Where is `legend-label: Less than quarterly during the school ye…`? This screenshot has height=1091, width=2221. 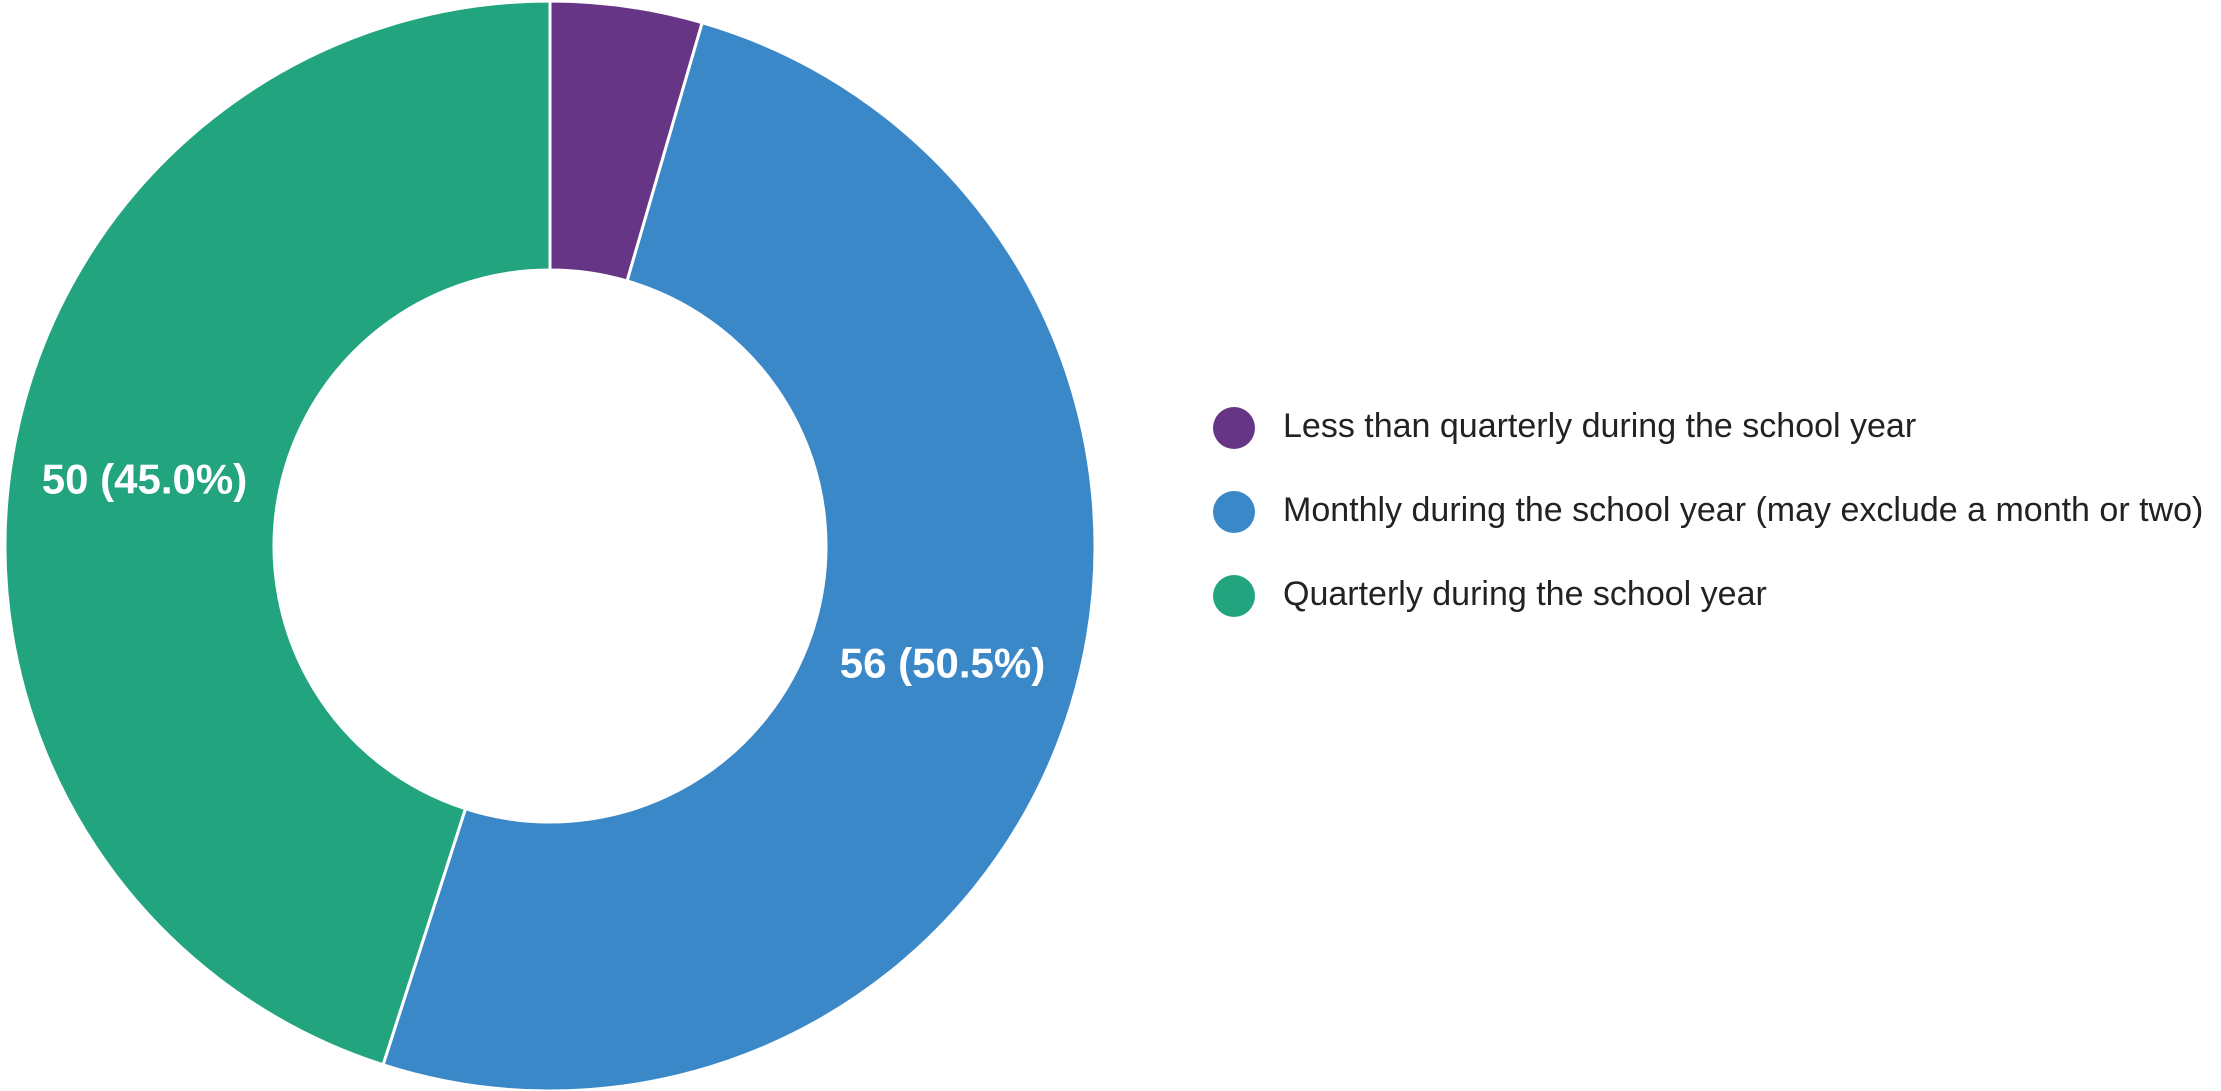
legend-label: Less than quarterly during the school ye… is located at coordinates (1599, 426).